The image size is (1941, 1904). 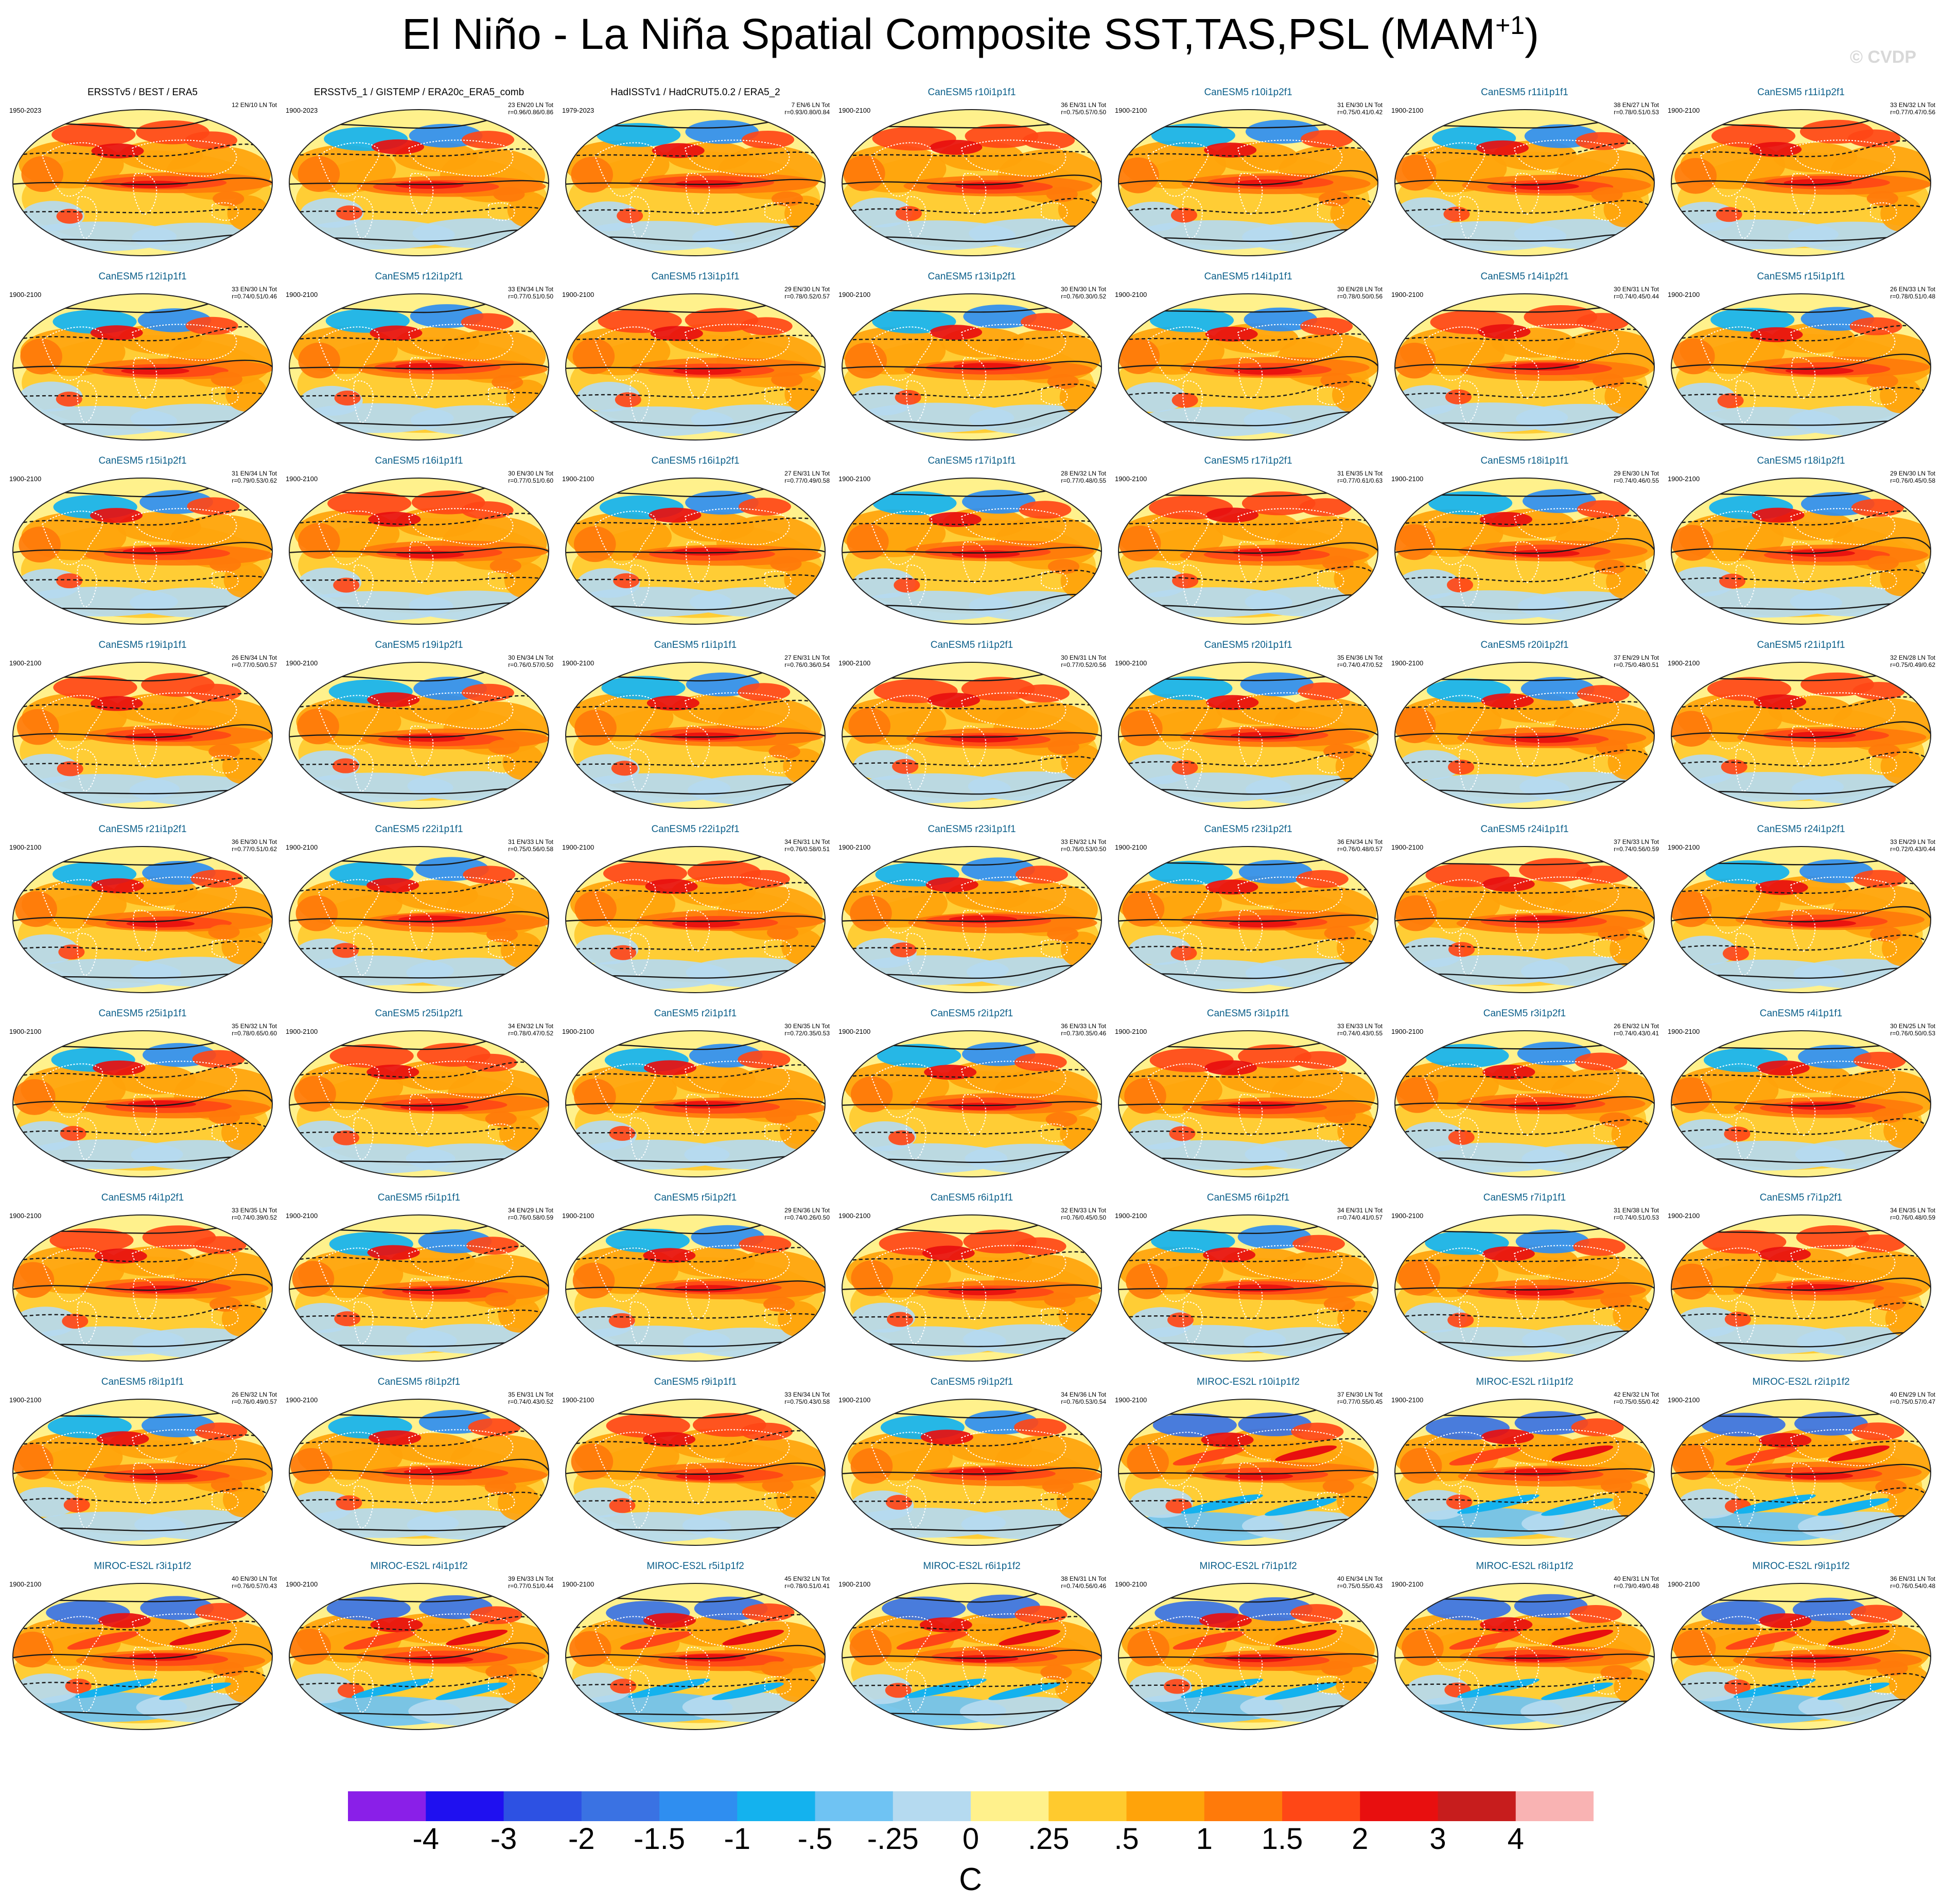 What do you see at coordinates (807, 1033) in the screenshot?
I see `panel-correlations: r=0.72/0.35/0.53` at bounding box center [807, 1033].